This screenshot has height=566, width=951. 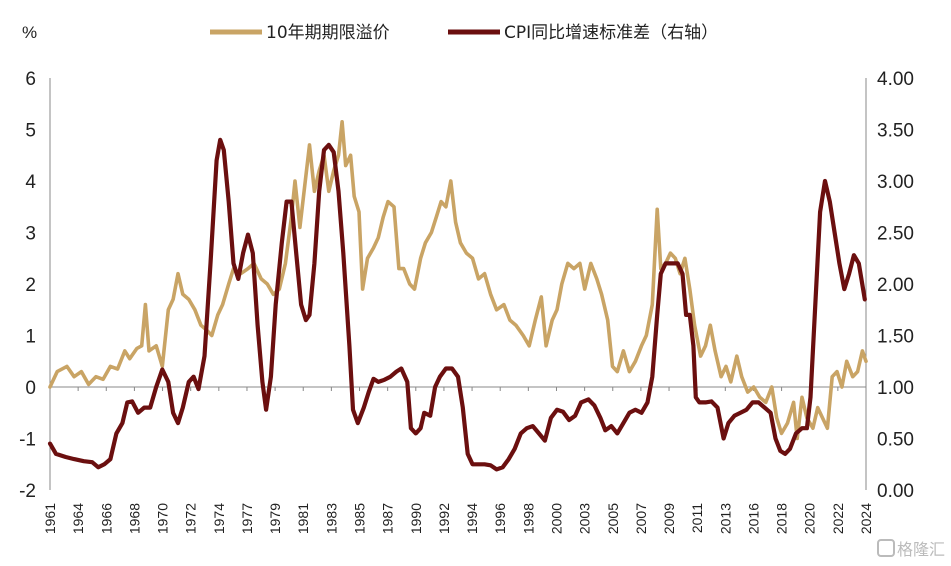 I want to click on legend-label-cpi-std: CPI同比增速标准差（右轴）, so click(x=611, y=33).